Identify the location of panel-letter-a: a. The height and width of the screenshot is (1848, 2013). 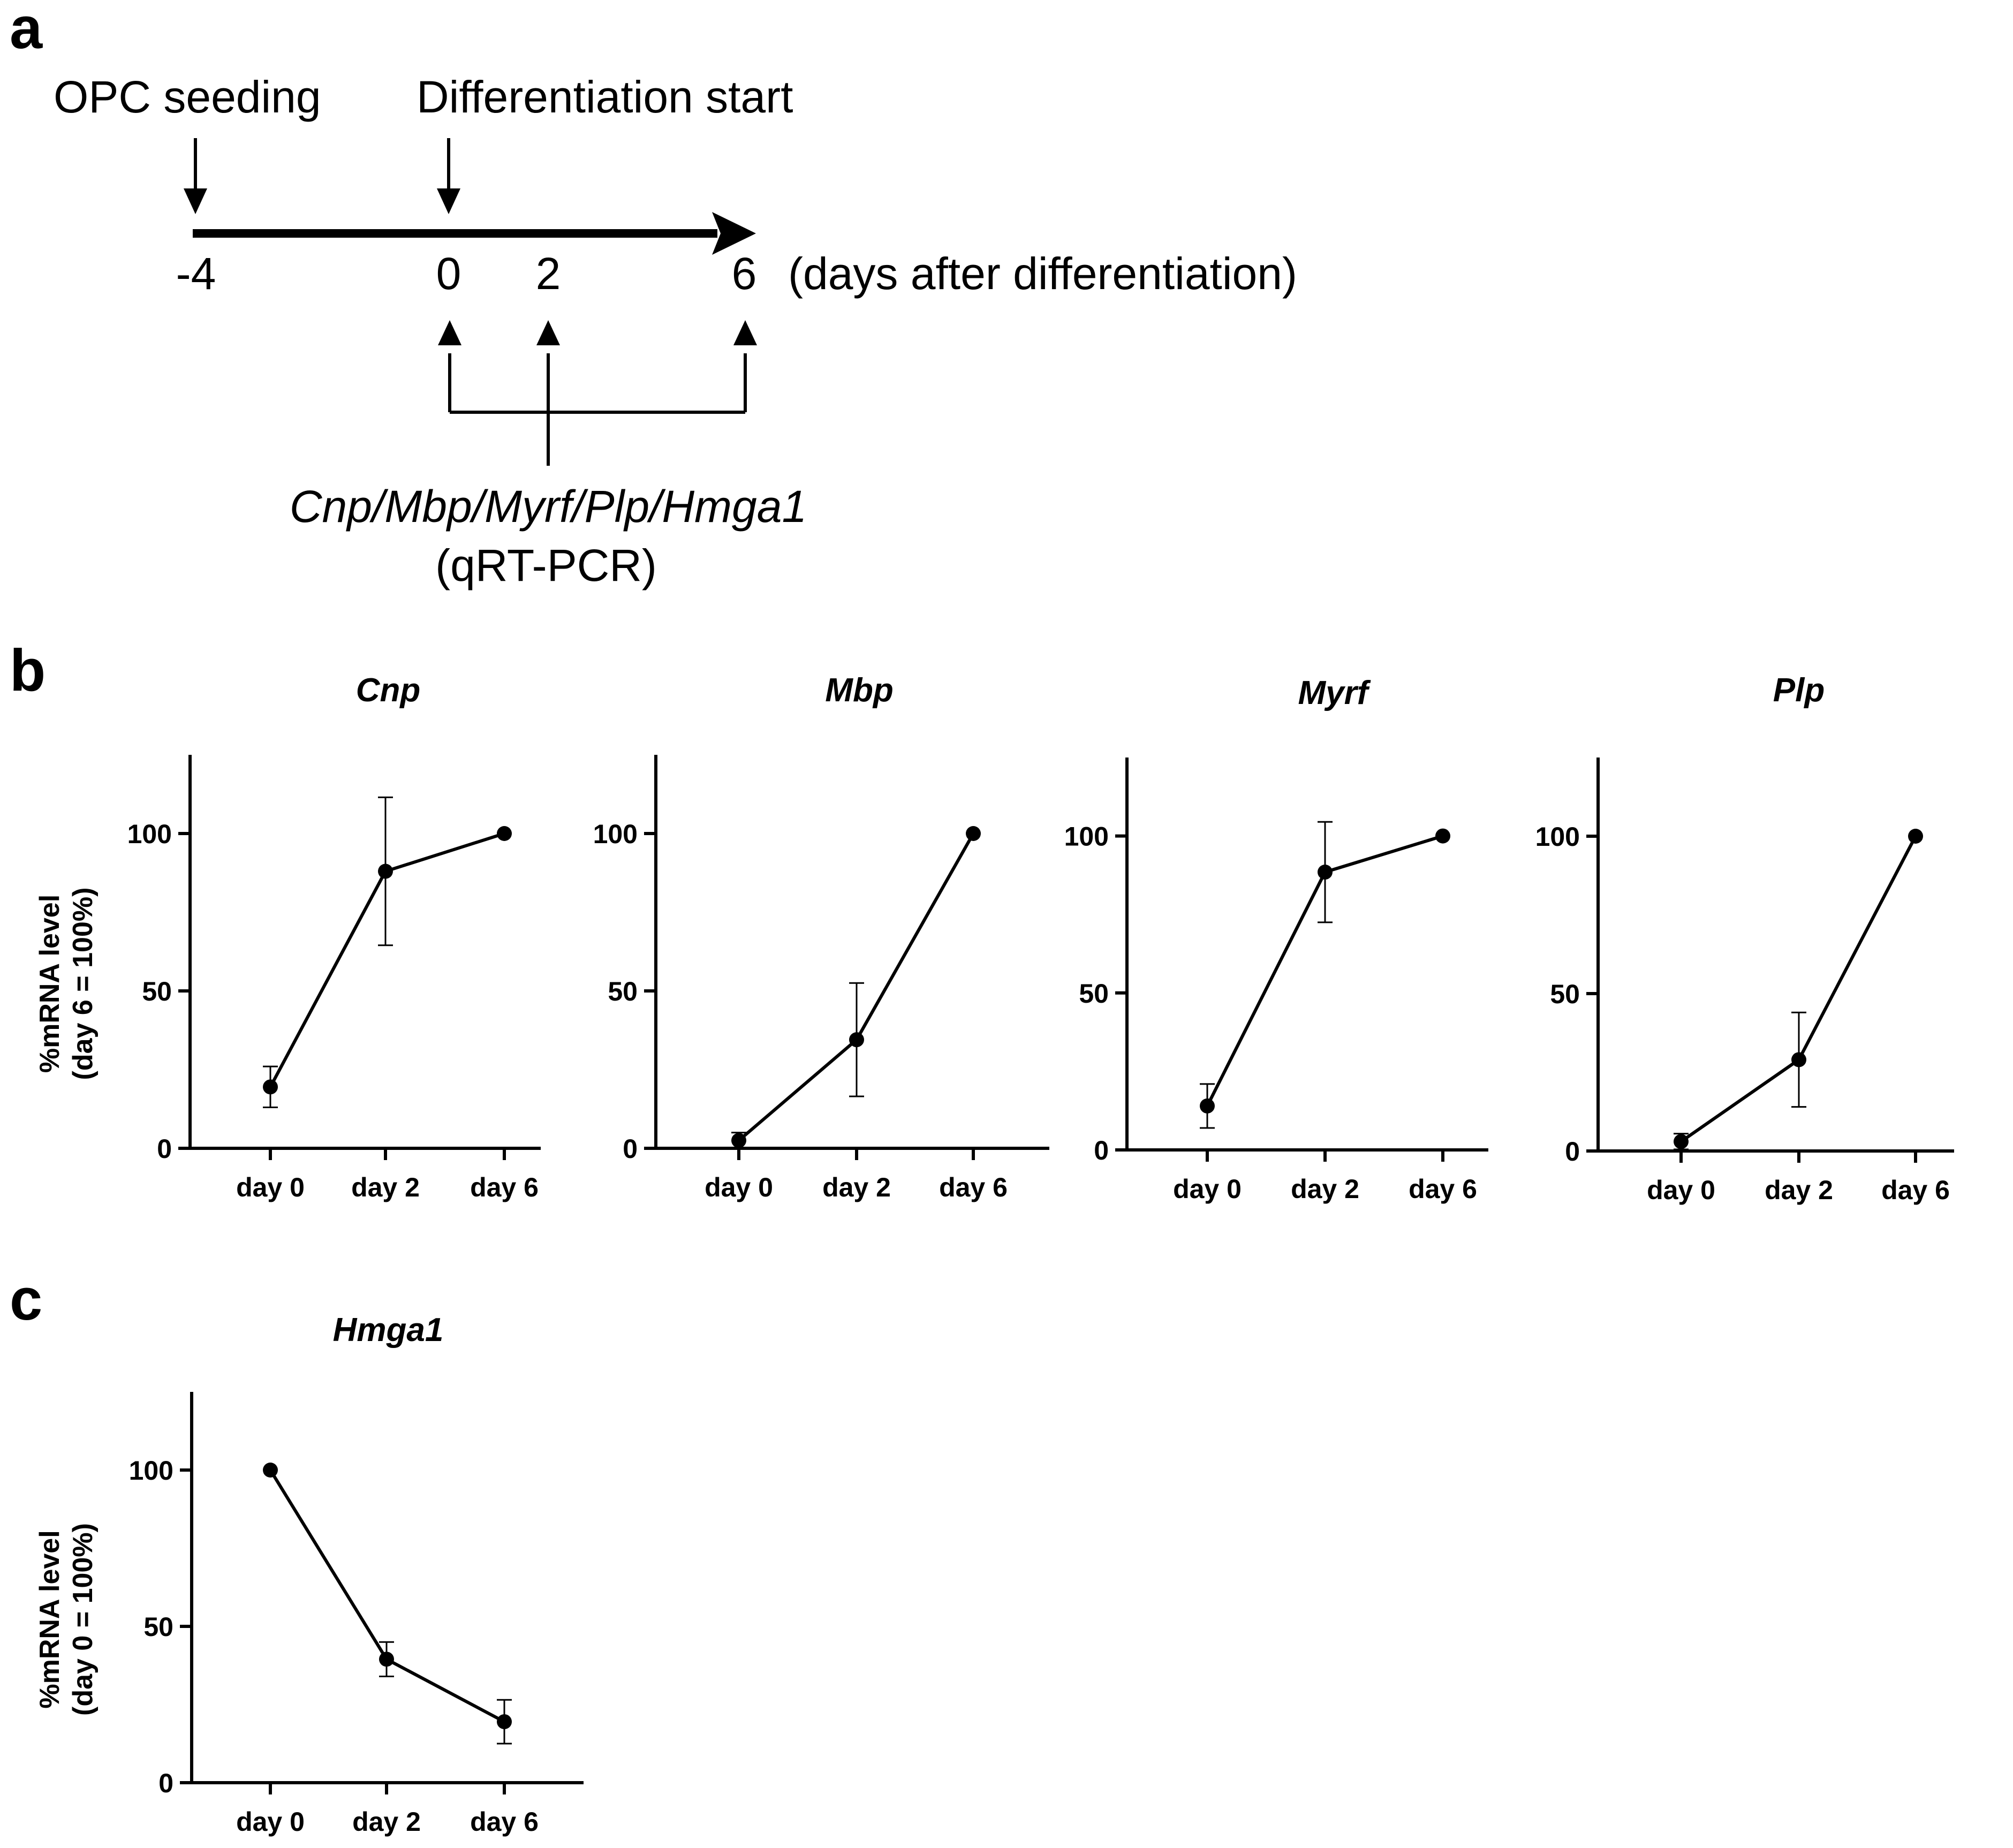
(27, 30).